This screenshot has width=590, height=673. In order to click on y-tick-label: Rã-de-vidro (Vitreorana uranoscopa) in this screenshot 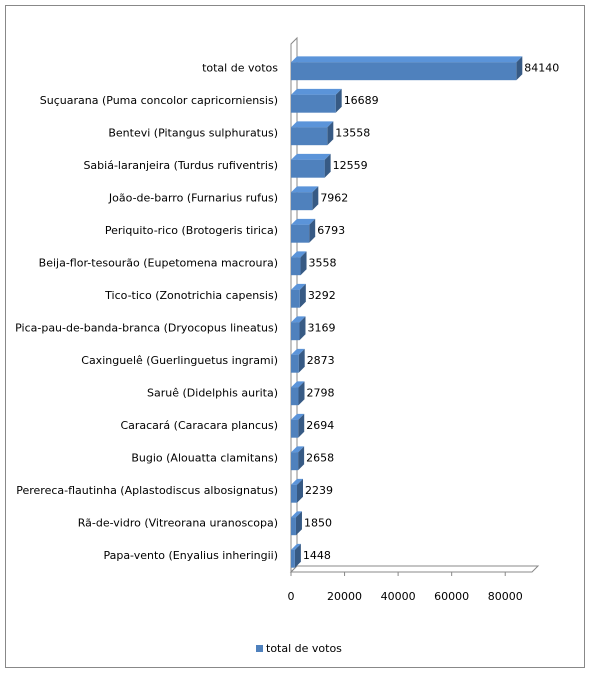, I will do `click(178, 522)`.